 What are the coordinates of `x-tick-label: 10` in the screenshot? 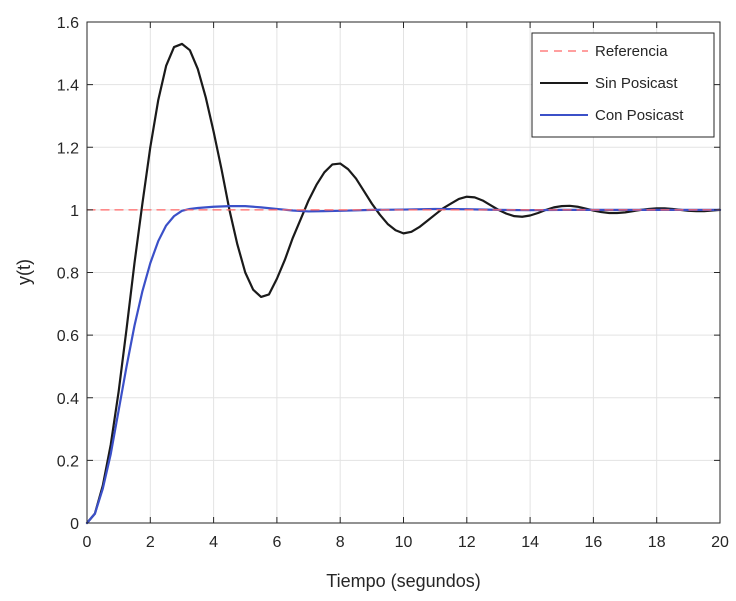 It's located at (404, 542).